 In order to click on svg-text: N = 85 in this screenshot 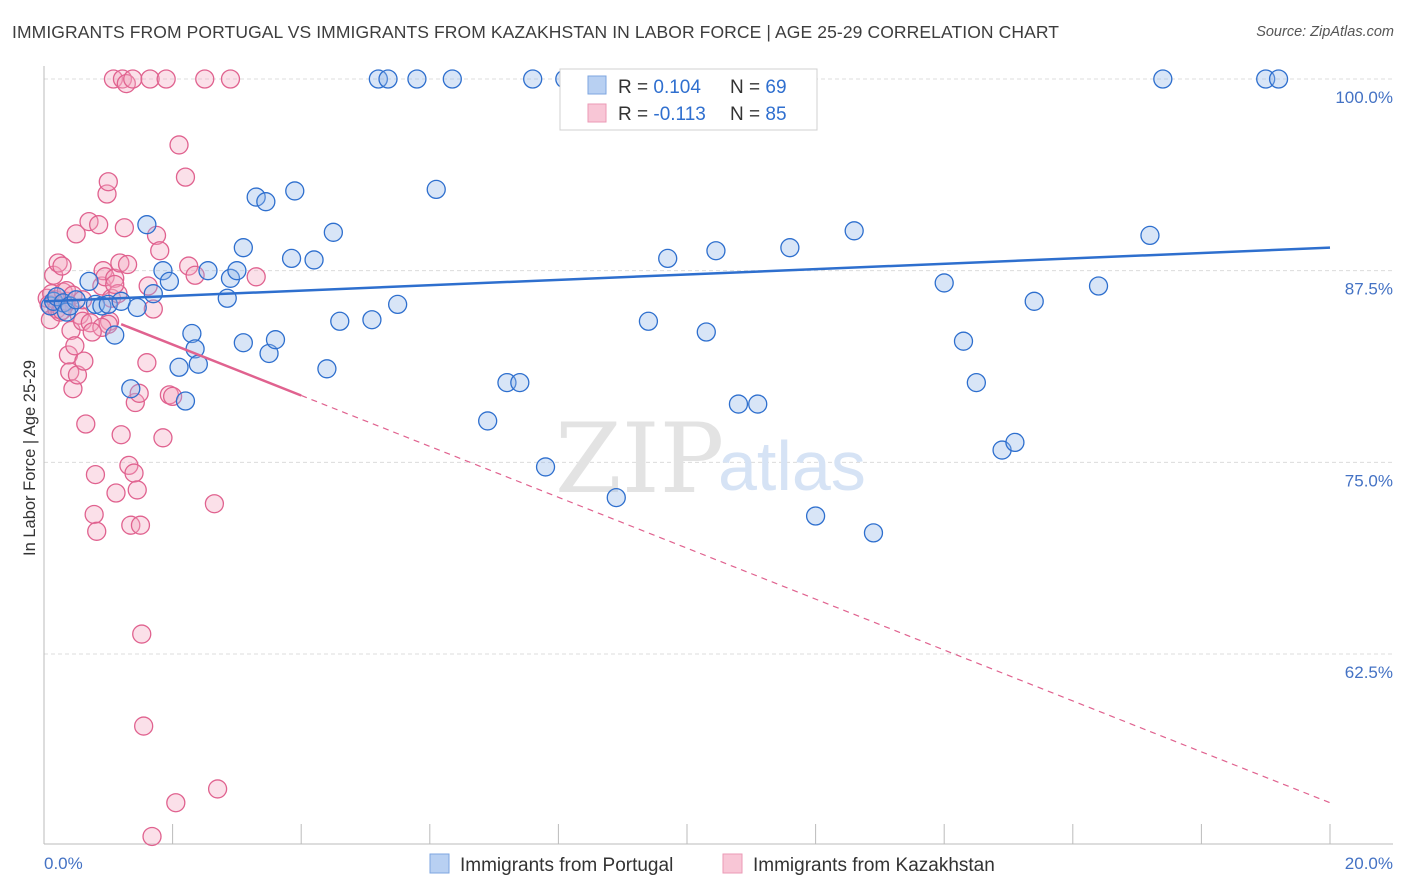, I will do `click(758, 114)`.